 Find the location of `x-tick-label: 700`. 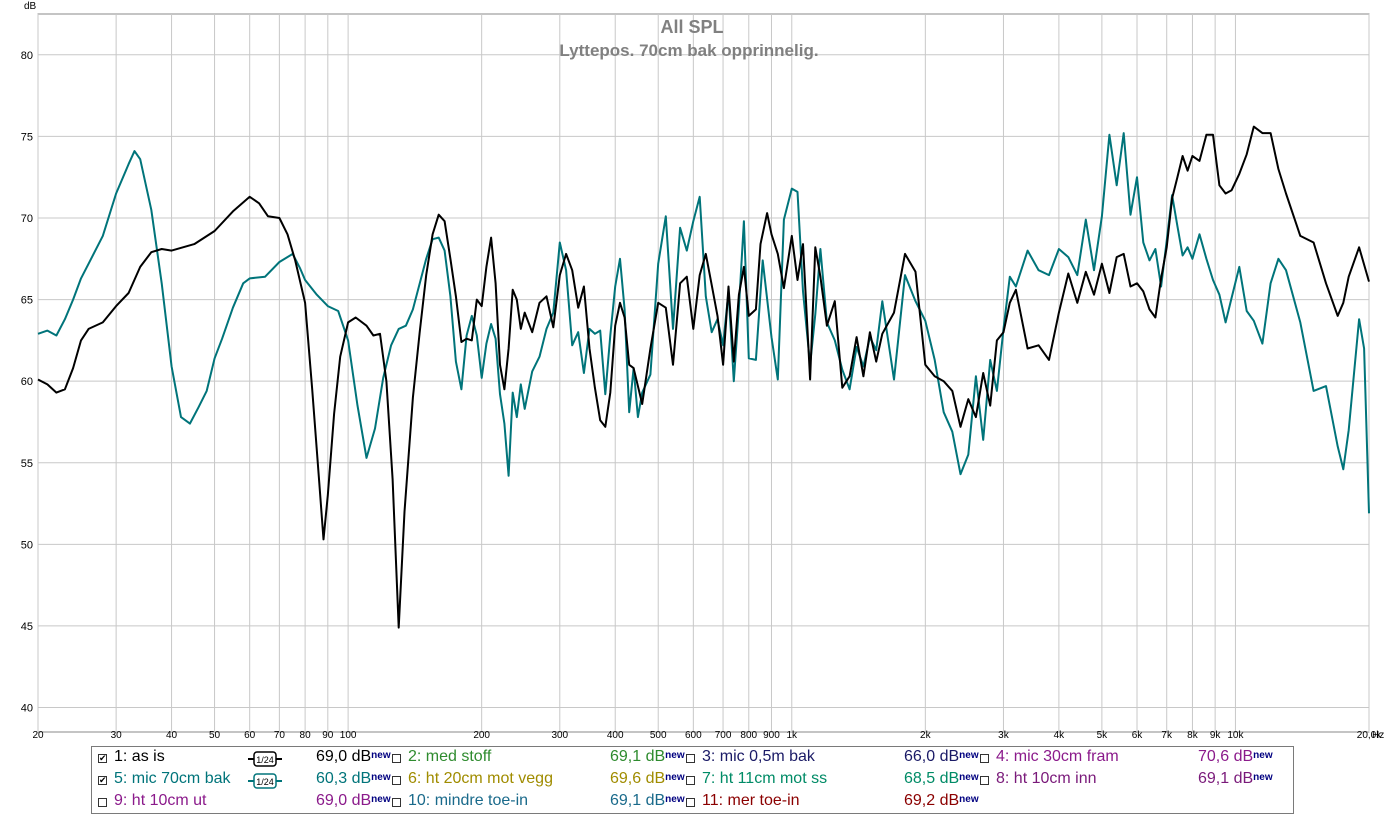

x-tick-label: 700 is located at coordinates (723, 735).